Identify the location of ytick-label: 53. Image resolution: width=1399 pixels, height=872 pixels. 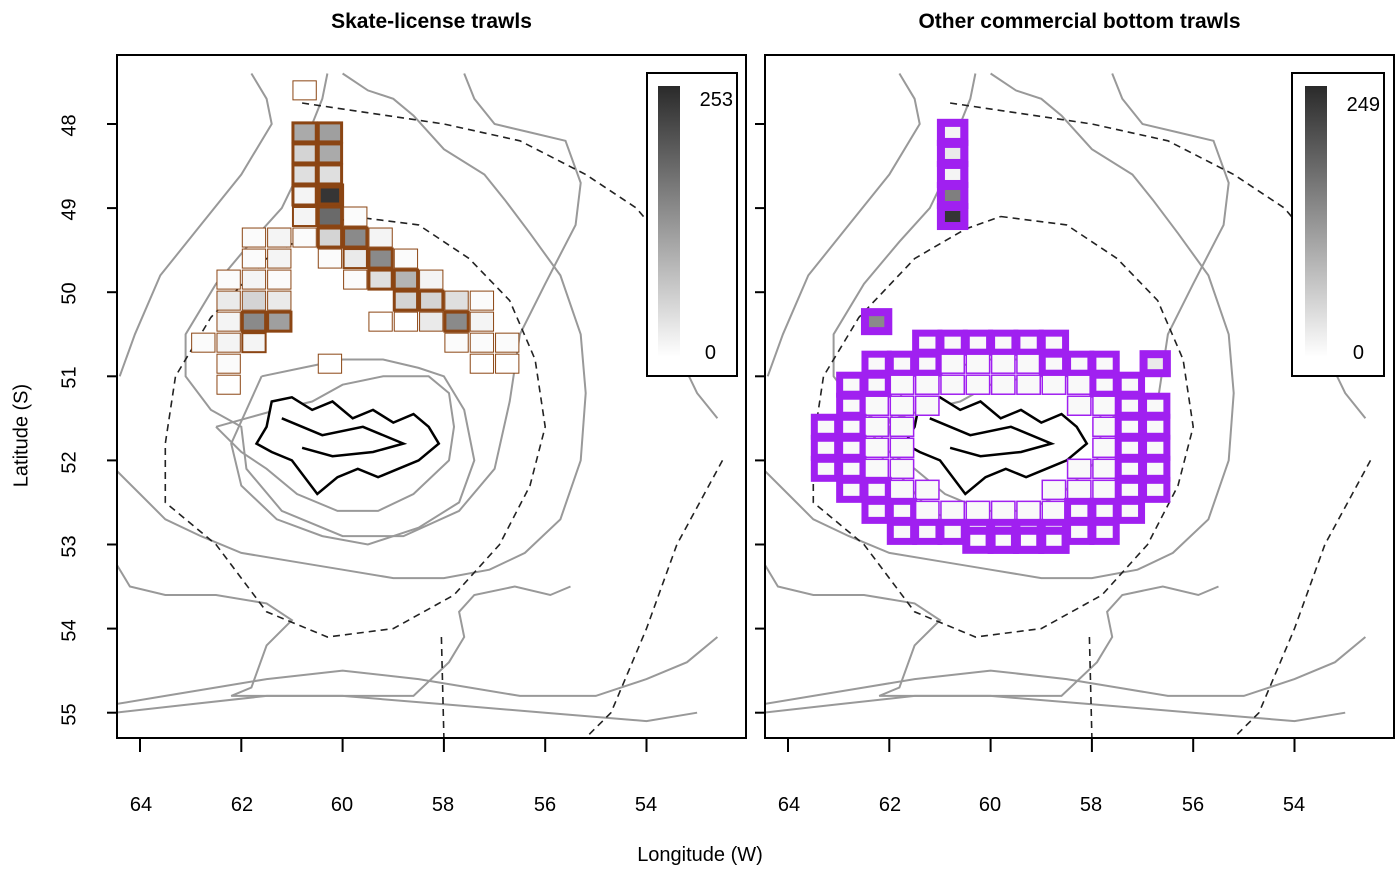
(69, 546).